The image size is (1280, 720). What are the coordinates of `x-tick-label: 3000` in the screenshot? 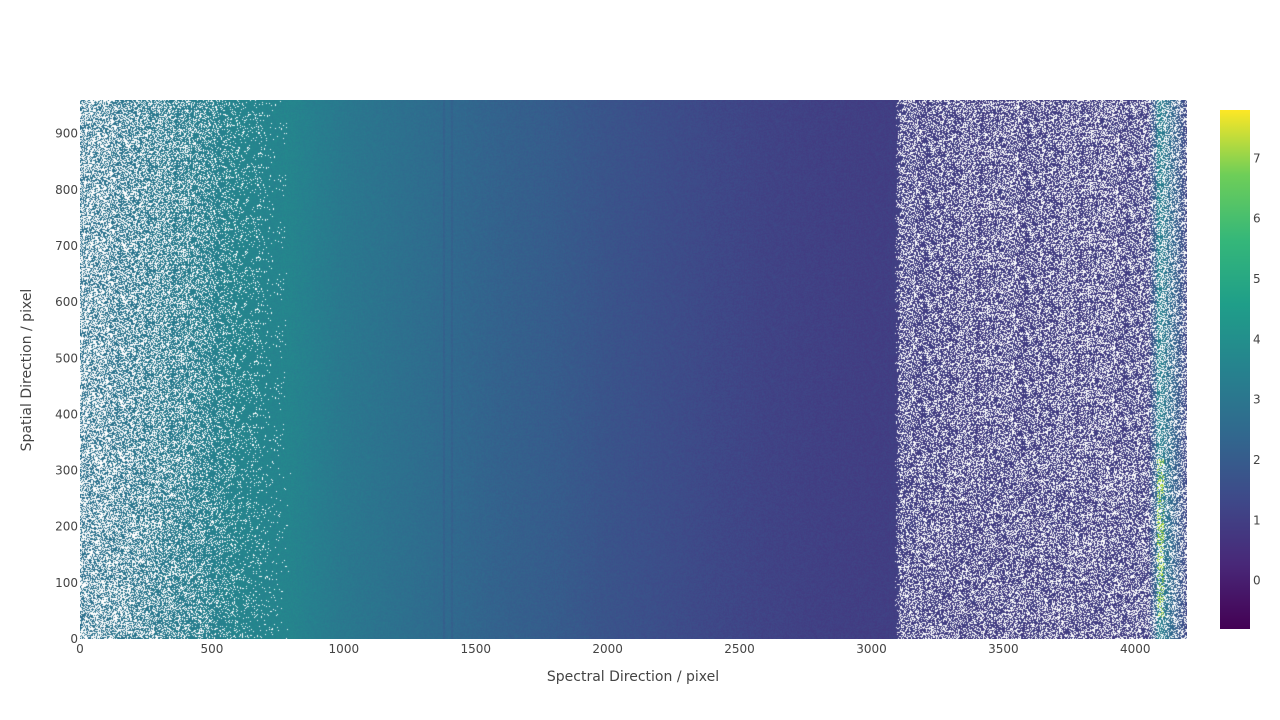 It's located at (871, 649).